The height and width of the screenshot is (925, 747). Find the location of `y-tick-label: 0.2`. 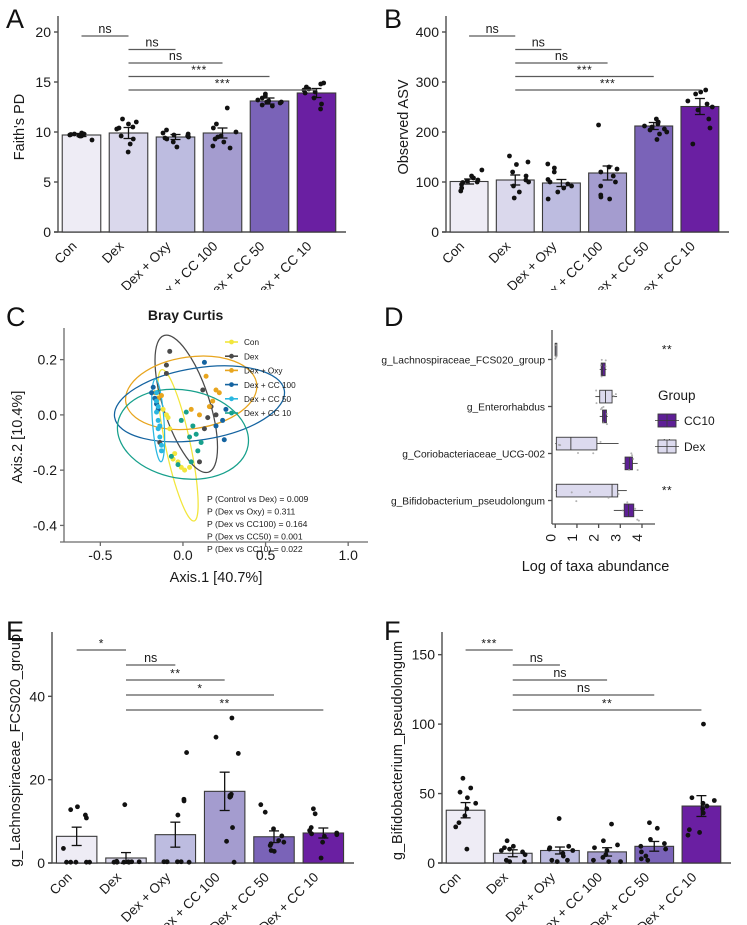

y-tick-label: 0.2 is located at coordinates (48, 360).